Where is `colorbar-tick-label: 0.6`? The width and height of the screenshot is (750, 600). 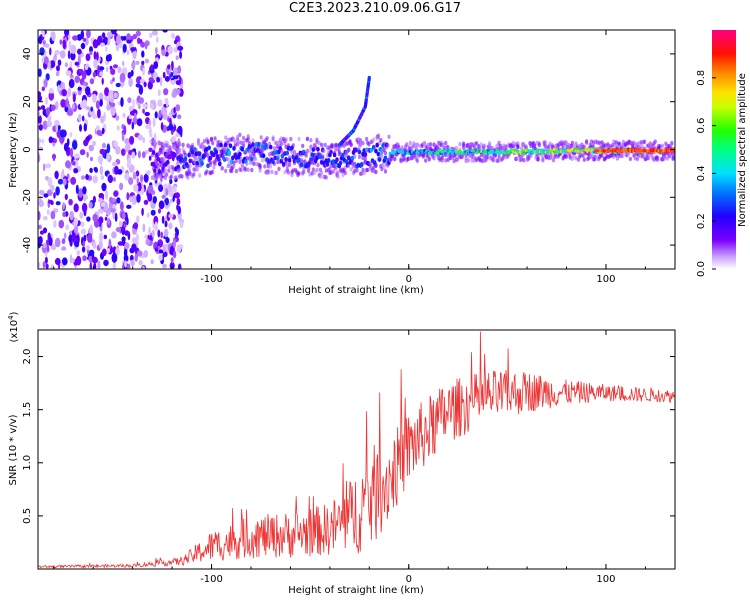 colorbar-tick-label: 0.6 is located at coordinates (701, 126).